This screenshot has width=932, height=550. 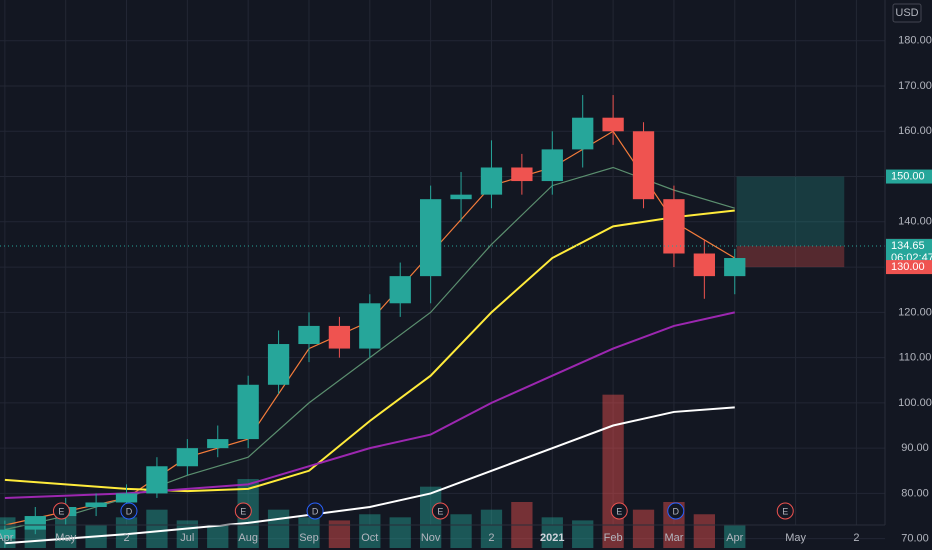 What do you see at coordinates (790, 211) in the screenshot?
I see `target-zone` at bounding box center [790, 211].